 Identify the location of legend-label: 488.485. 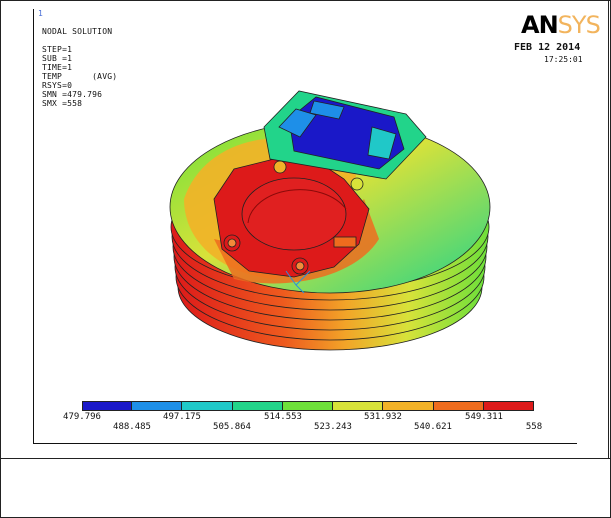
(132, 427).